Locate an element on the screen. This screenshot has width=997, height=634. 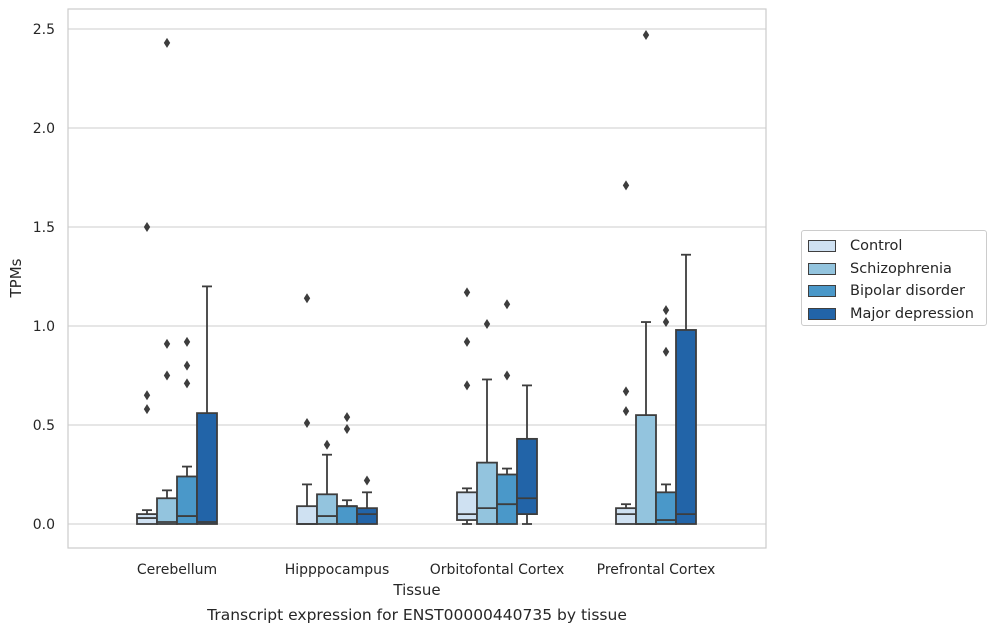
y-tick-label: 2.5 is located at coordinates (44, 30).